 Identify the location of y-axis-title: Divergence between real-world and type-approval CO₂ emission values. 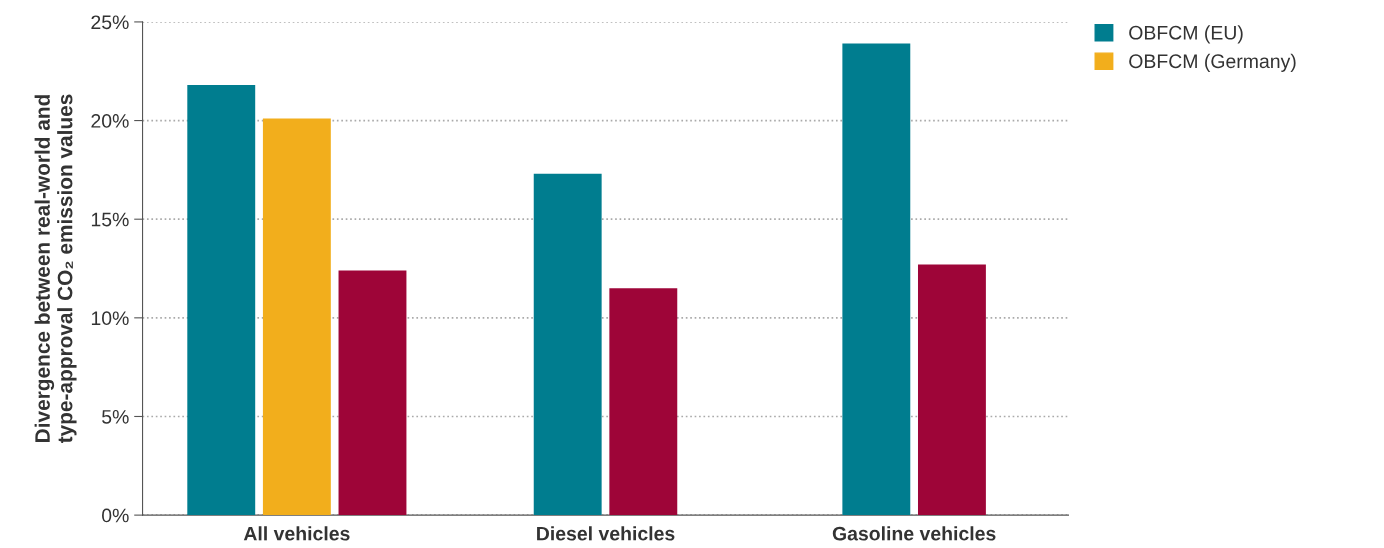
(55, 269).